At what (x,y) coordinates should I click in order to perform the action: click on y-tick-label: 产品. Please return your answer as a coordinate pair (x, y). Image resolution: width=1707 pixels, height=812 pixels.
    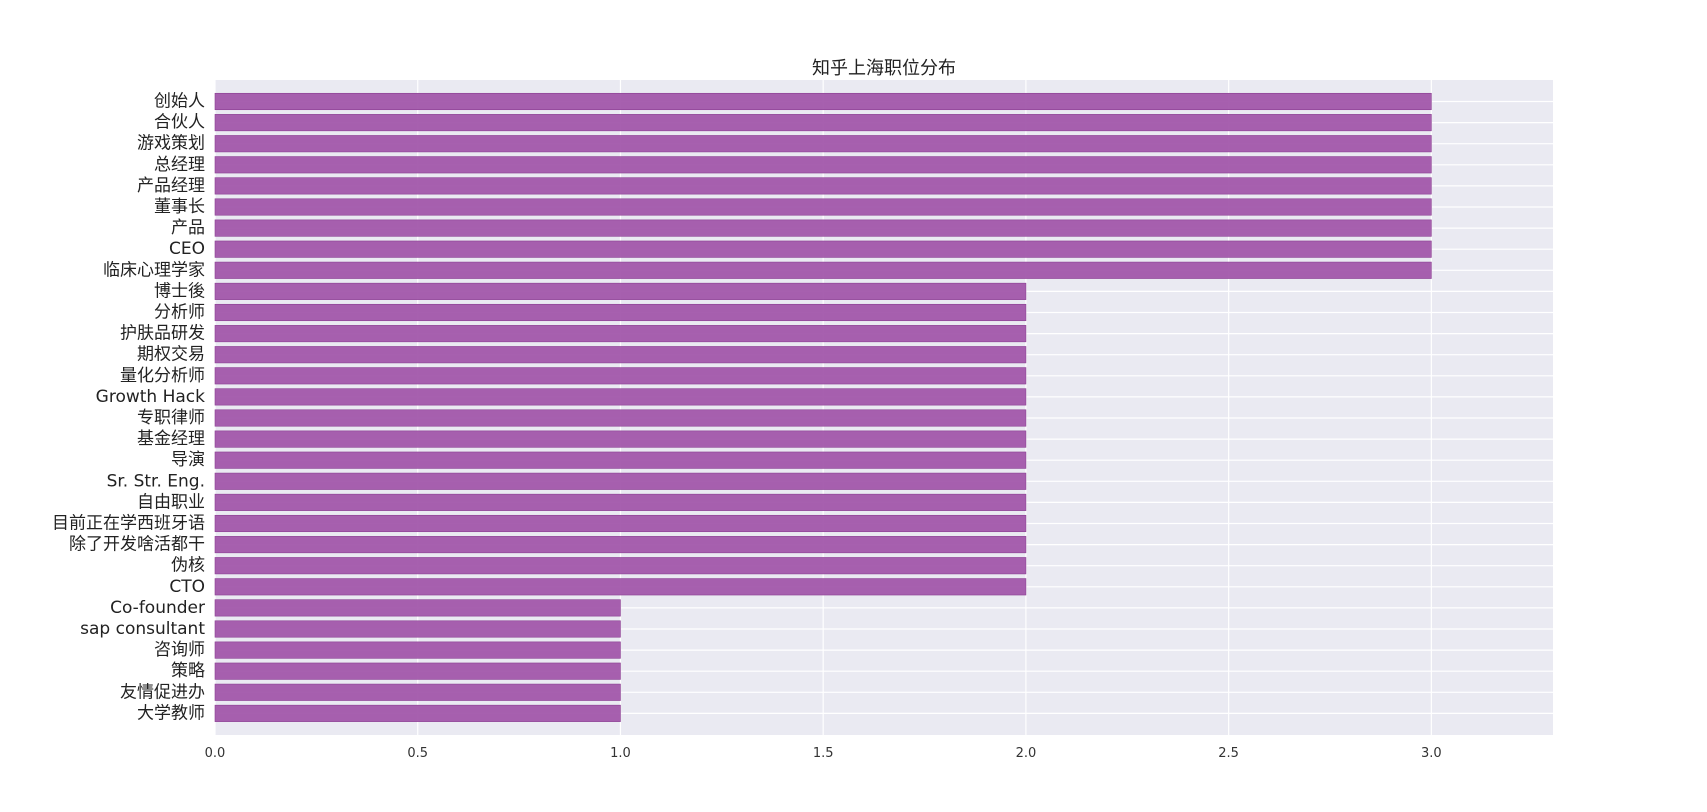
    Looking at the image, I should click on (188, 228).